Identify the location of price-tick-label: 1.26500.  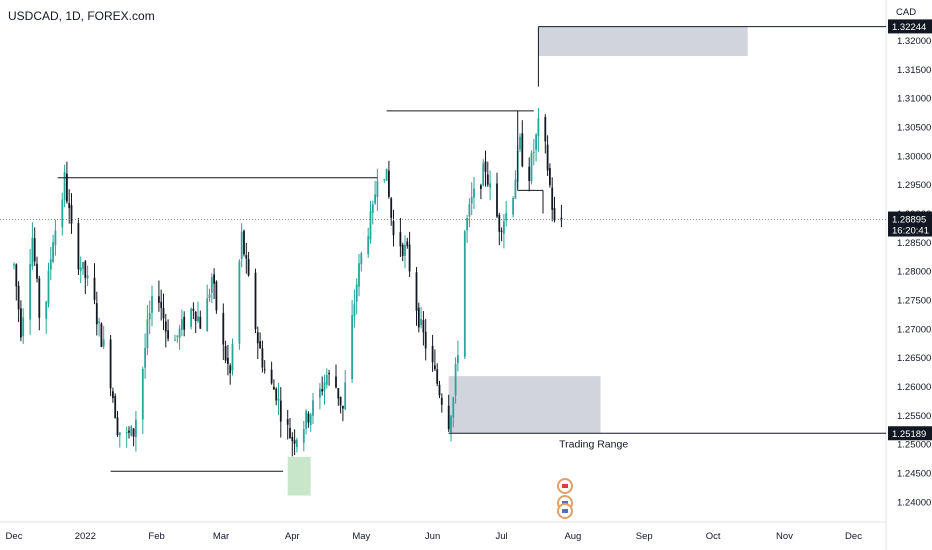
(914, 358).